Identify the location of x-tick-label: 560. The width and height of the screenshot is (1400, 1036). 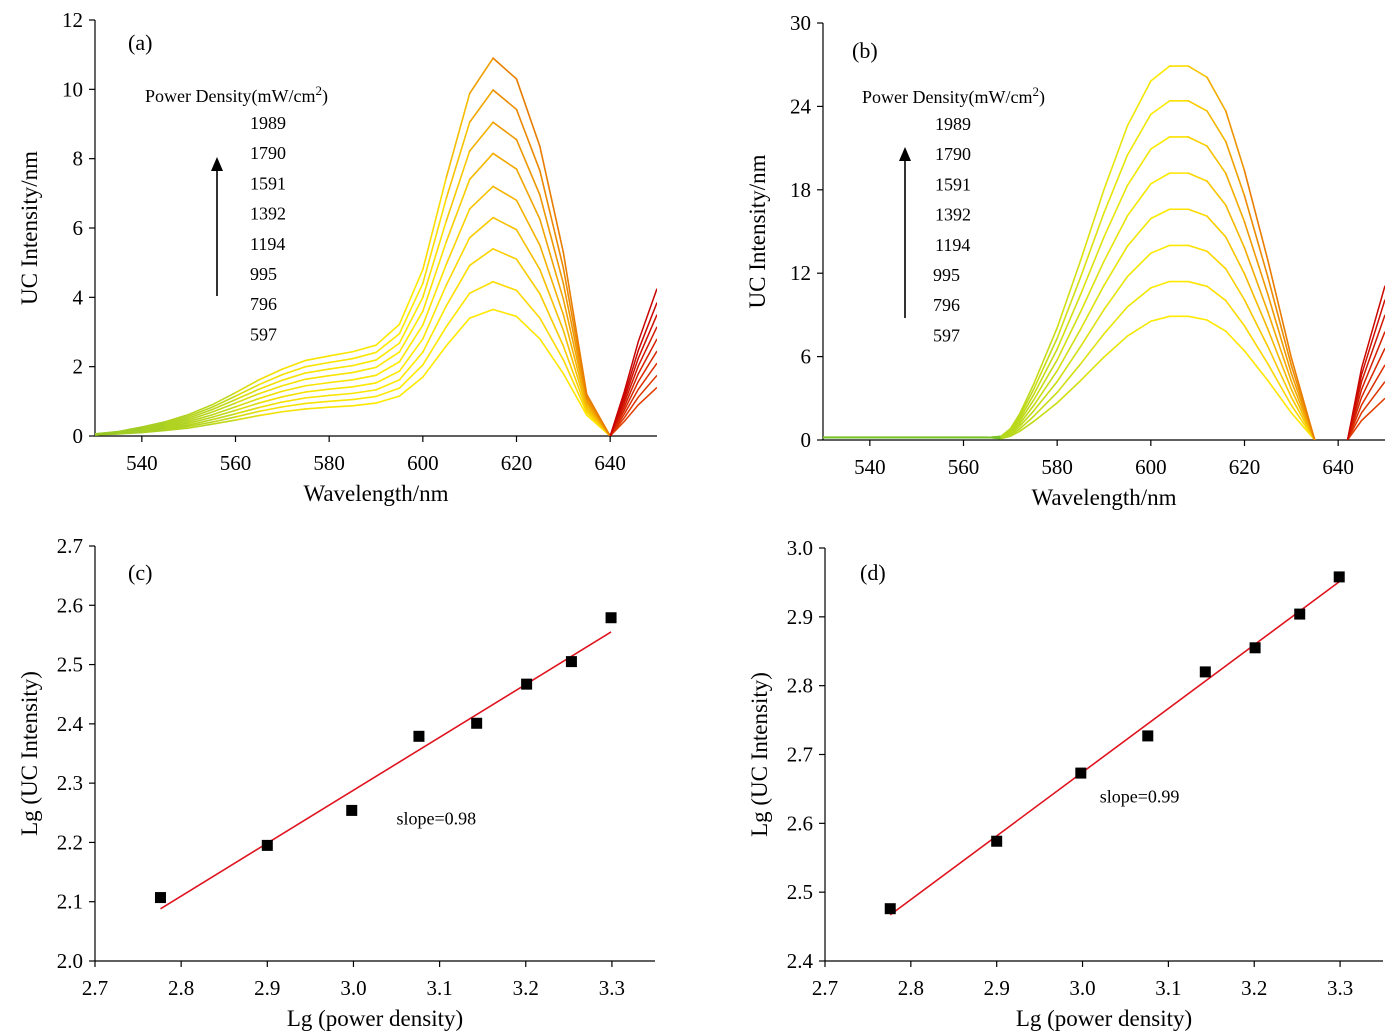
(236, 463).